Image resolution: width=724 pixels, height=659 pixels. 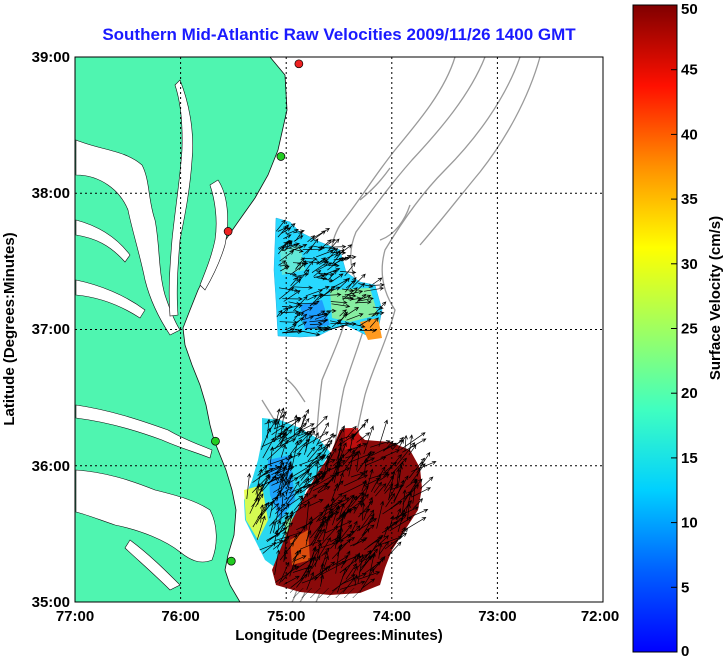 What do you see at coordinates (689, 393) in the screenshot?
I see `colorbar-tick-label: 20` at bounding box center [689, 393].